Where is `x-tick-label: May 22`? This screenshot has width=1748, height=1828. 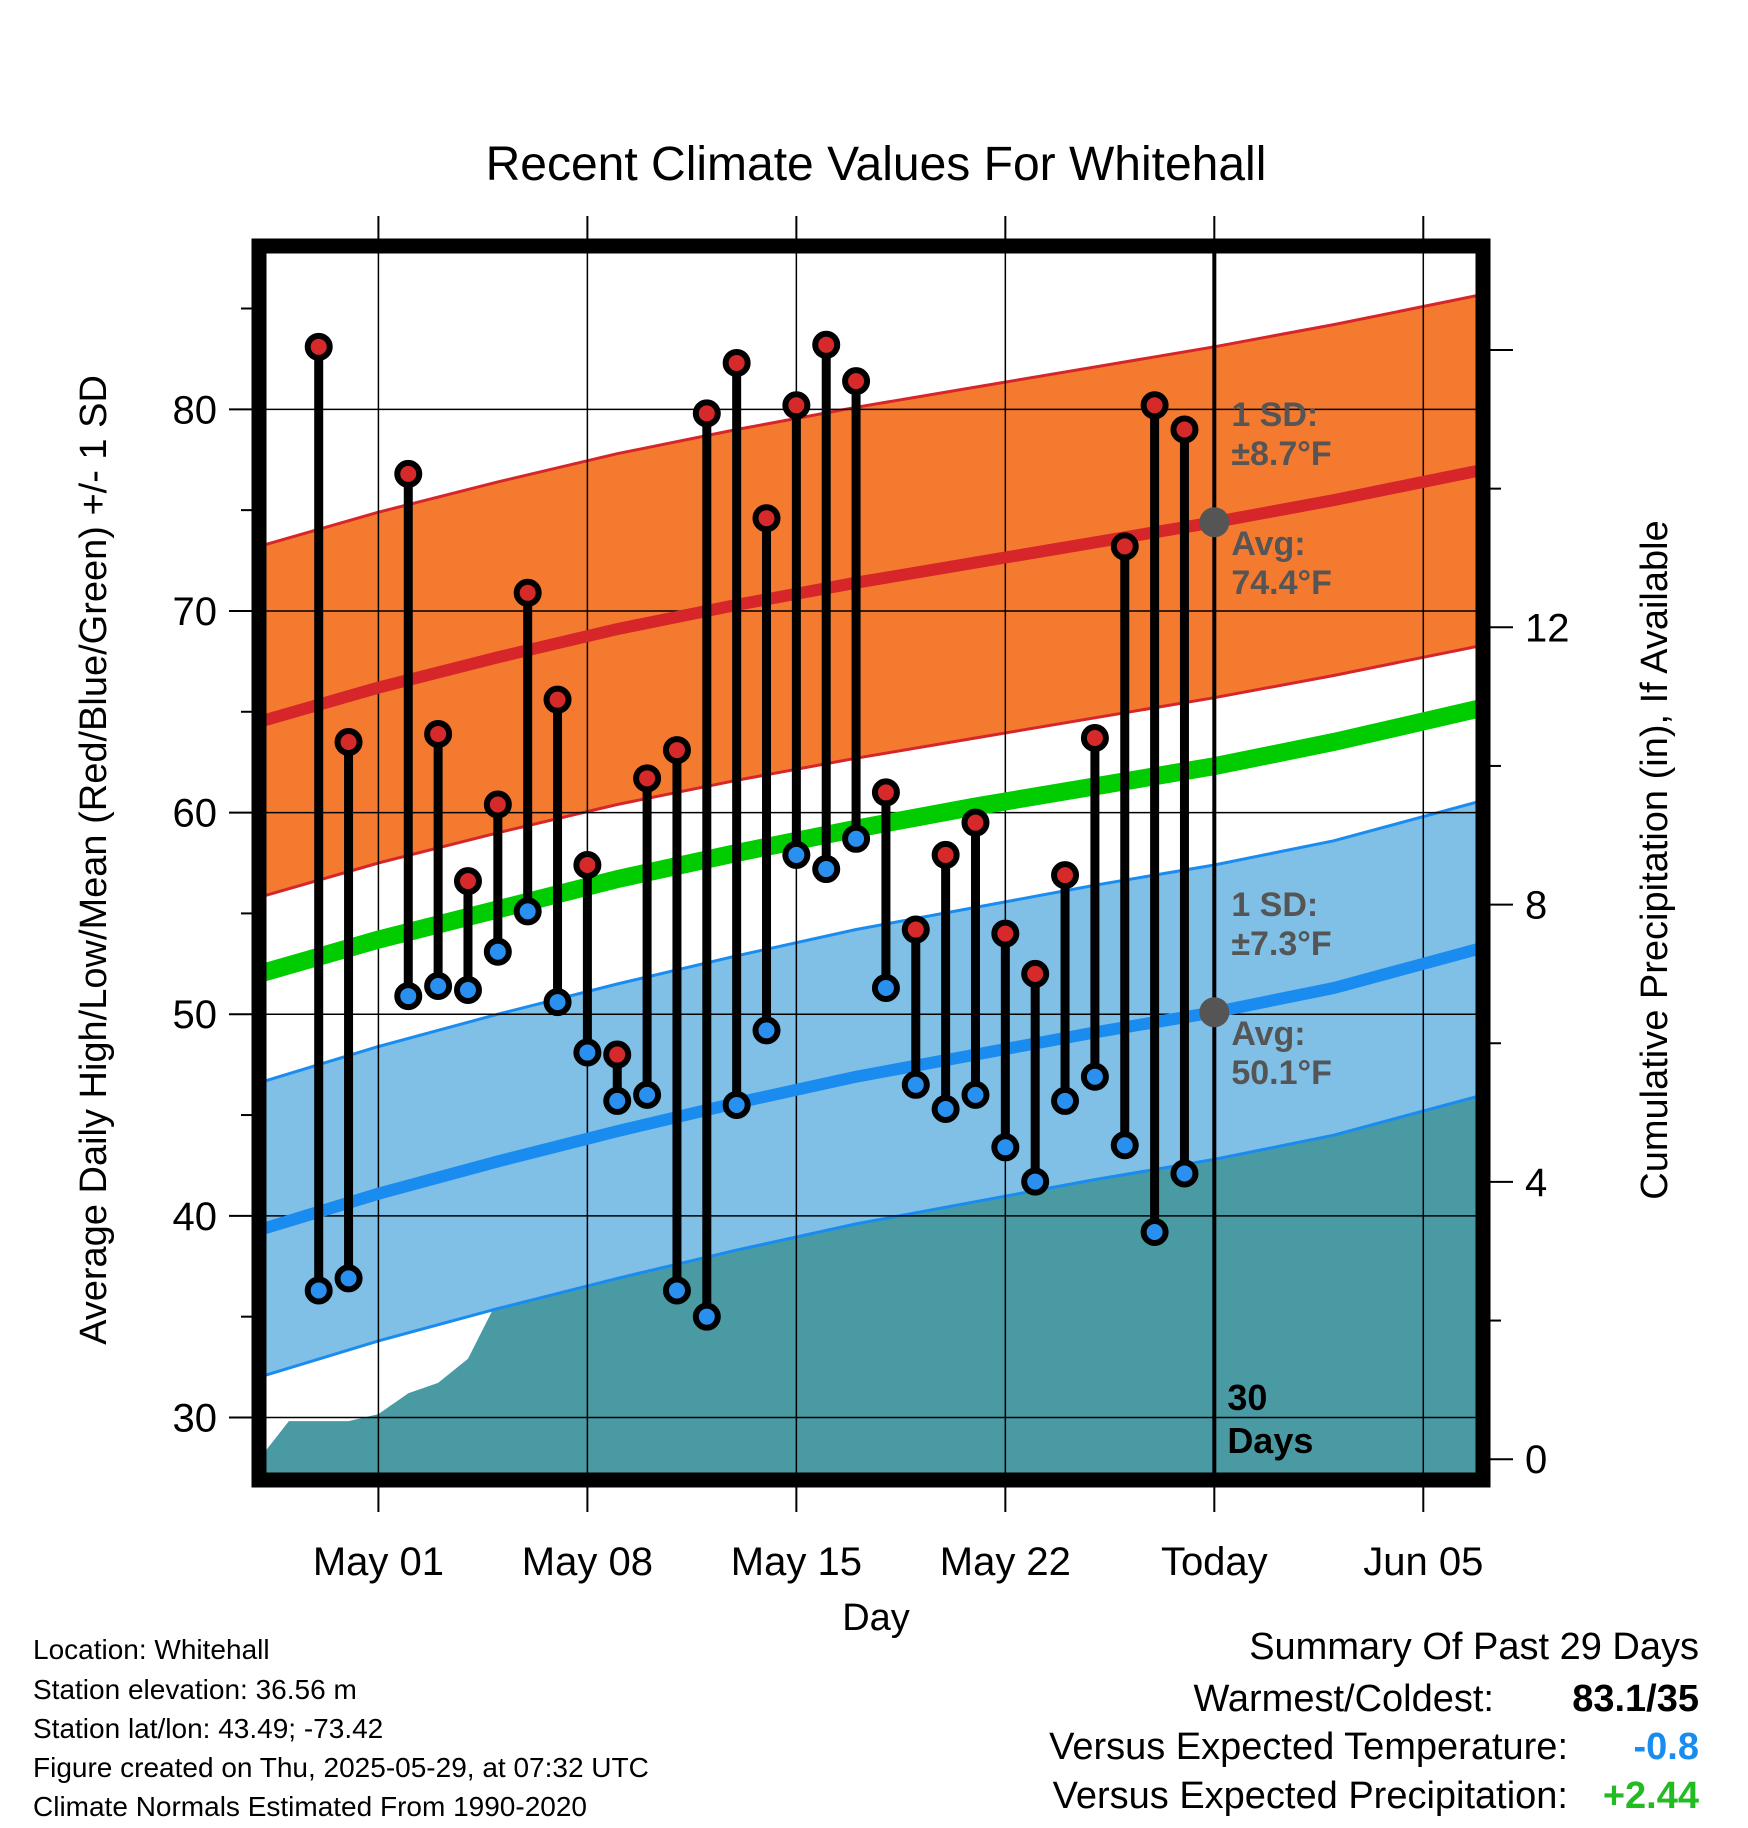 x-tick-label: May 22 is located at coordinates (1005, 1562).